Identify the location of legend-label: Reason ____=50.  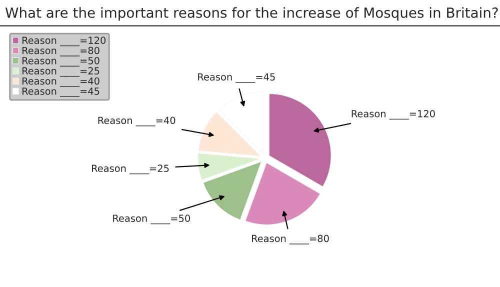
(61, 61).